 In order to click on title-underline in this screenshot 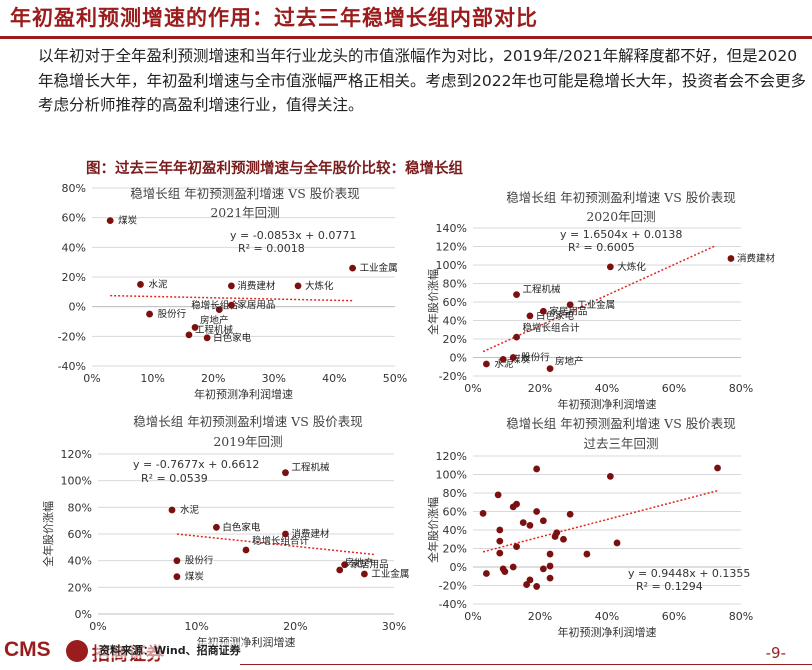, I will do `click(406, 37)`.